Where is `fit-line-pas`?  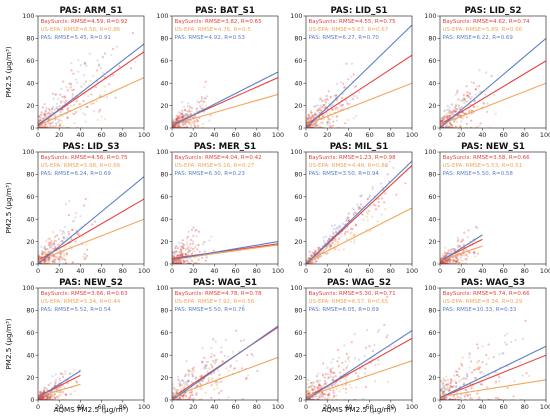
fit-line-pas is located at coordinates (59, 384).